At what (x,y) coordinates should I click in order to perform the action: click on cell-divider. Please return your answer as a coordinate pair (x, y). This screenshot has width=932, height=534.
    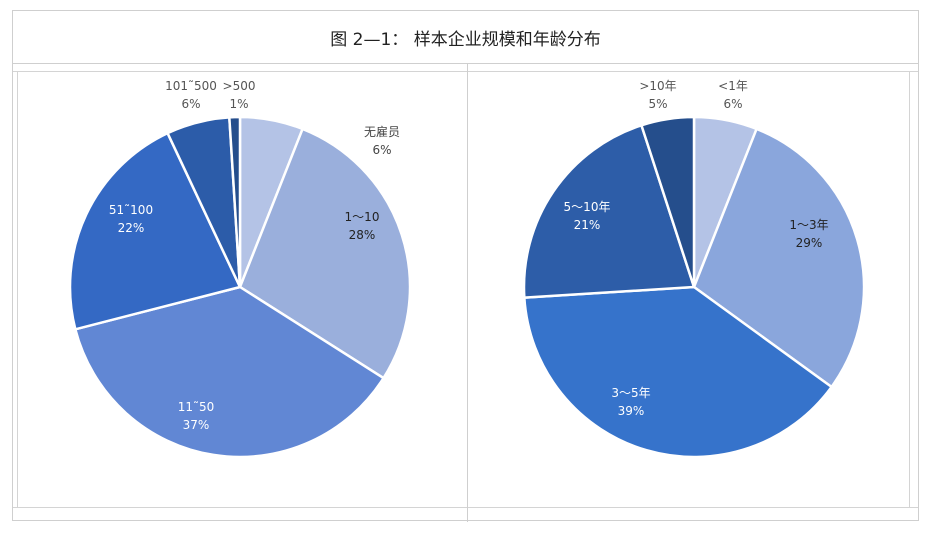
    Looking at the image, I should click on (467, 292).